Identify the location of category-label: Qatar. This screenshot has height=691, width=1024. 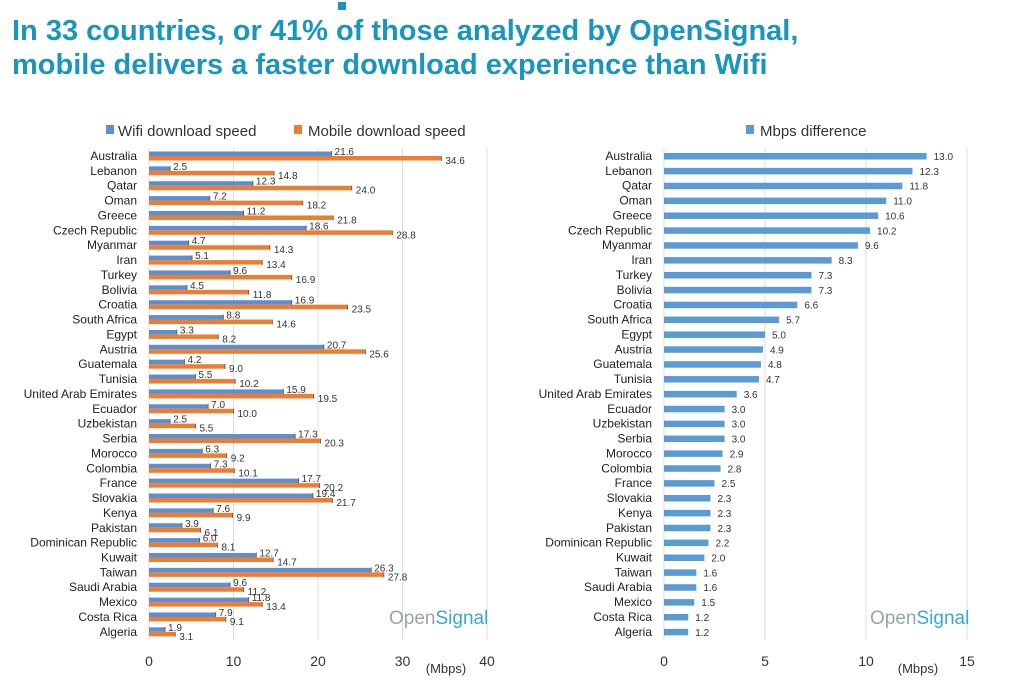
(637, 186).